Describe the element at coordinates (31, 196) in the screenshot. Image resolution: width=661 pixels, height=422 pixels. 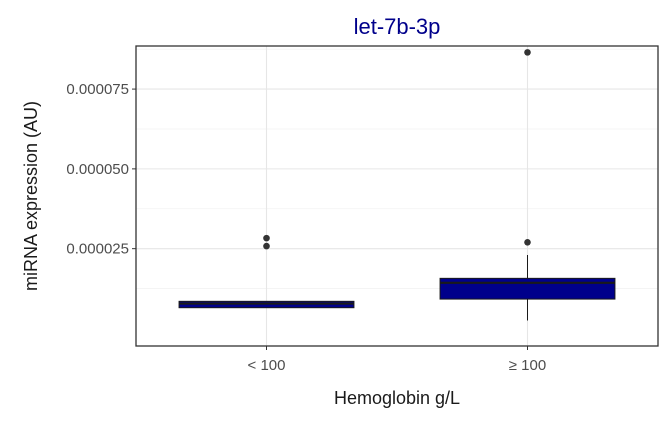
I see `y-axis-title: miRNA expression (AU)` at that location.